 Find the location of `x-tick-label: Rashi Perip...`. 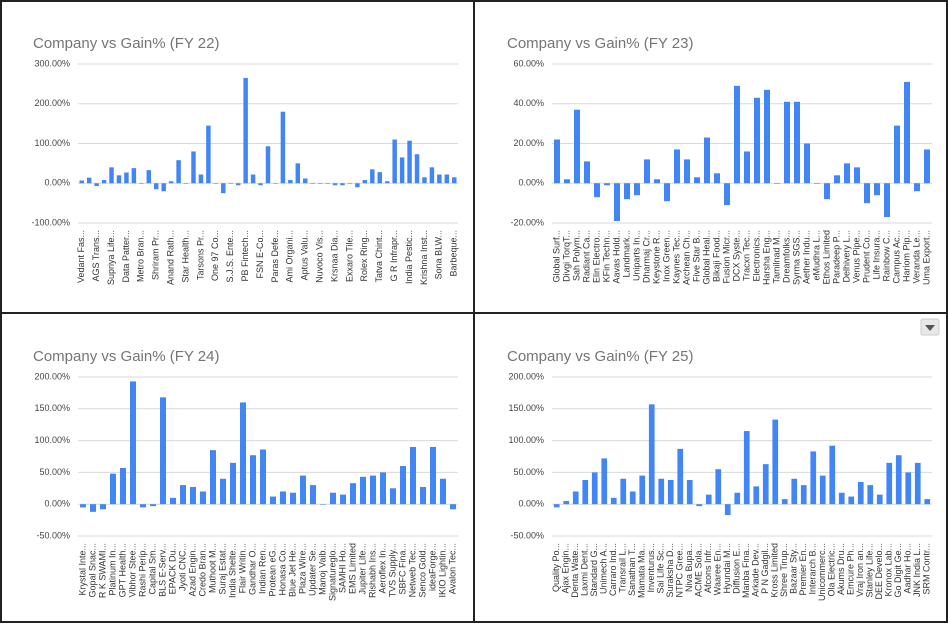

x-tick-label: Rashi Perip... is located at coordinates (142, 570).